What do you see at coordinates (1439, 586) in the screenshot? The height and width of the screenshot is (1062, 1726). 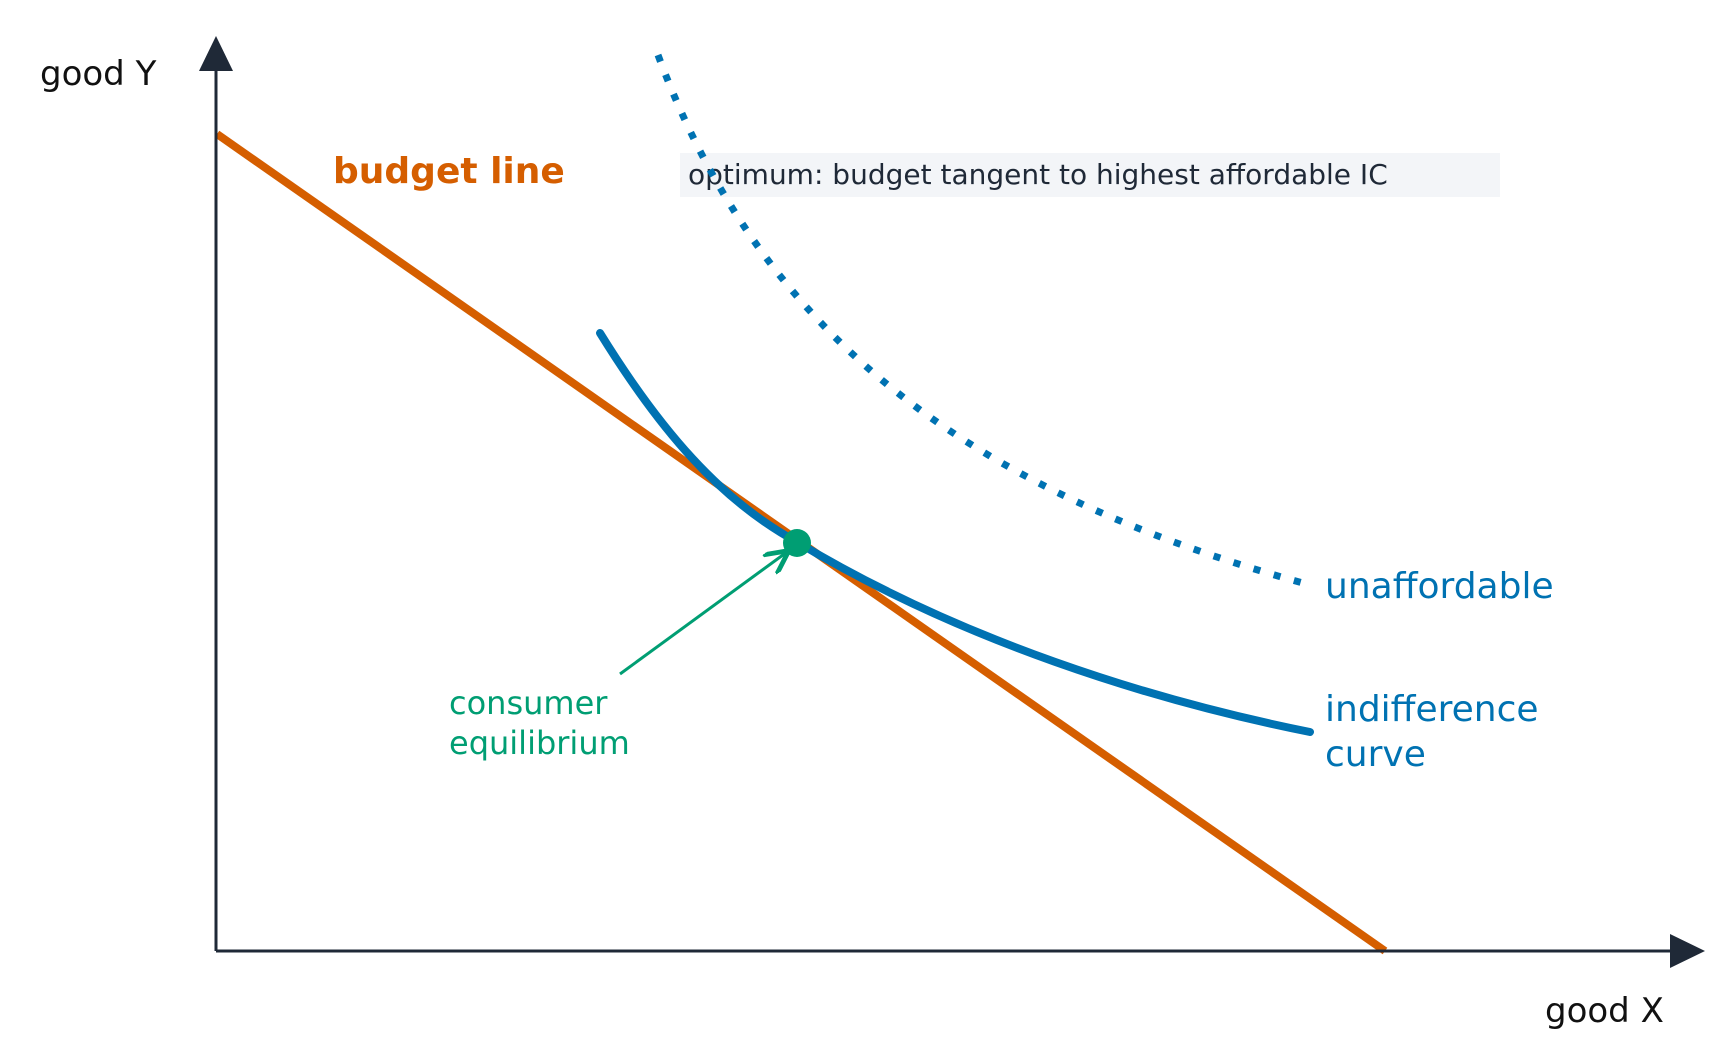 I see `unaffordable-label: unaffordable` at bounding box center [1439, 586].